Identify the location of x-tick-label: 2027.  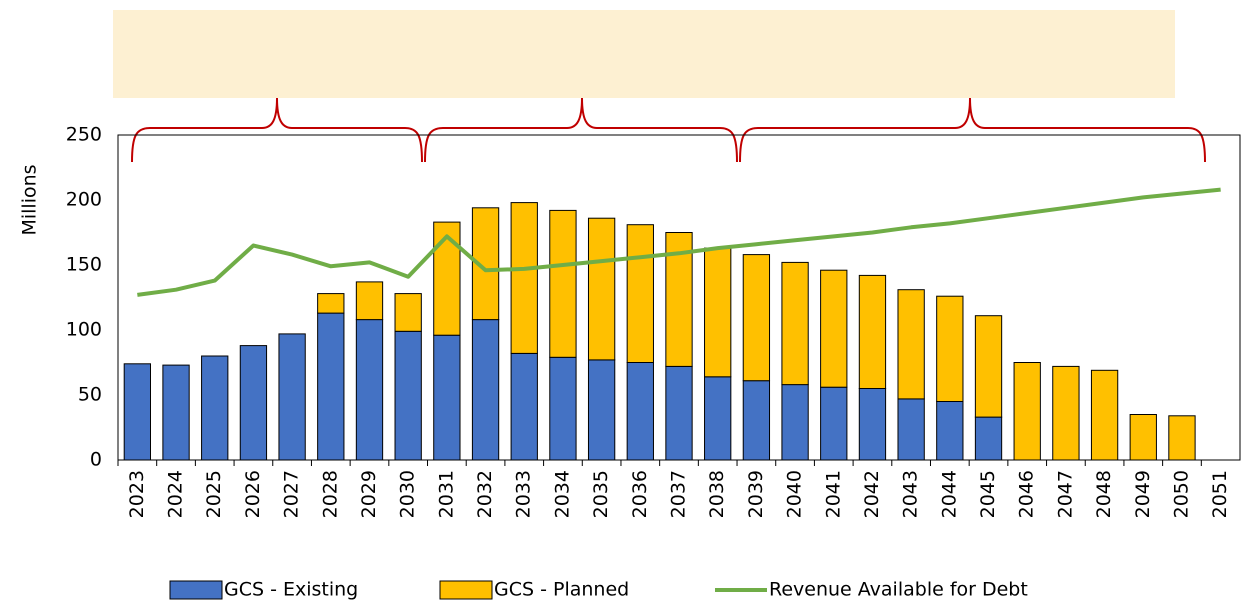
(292, 494).